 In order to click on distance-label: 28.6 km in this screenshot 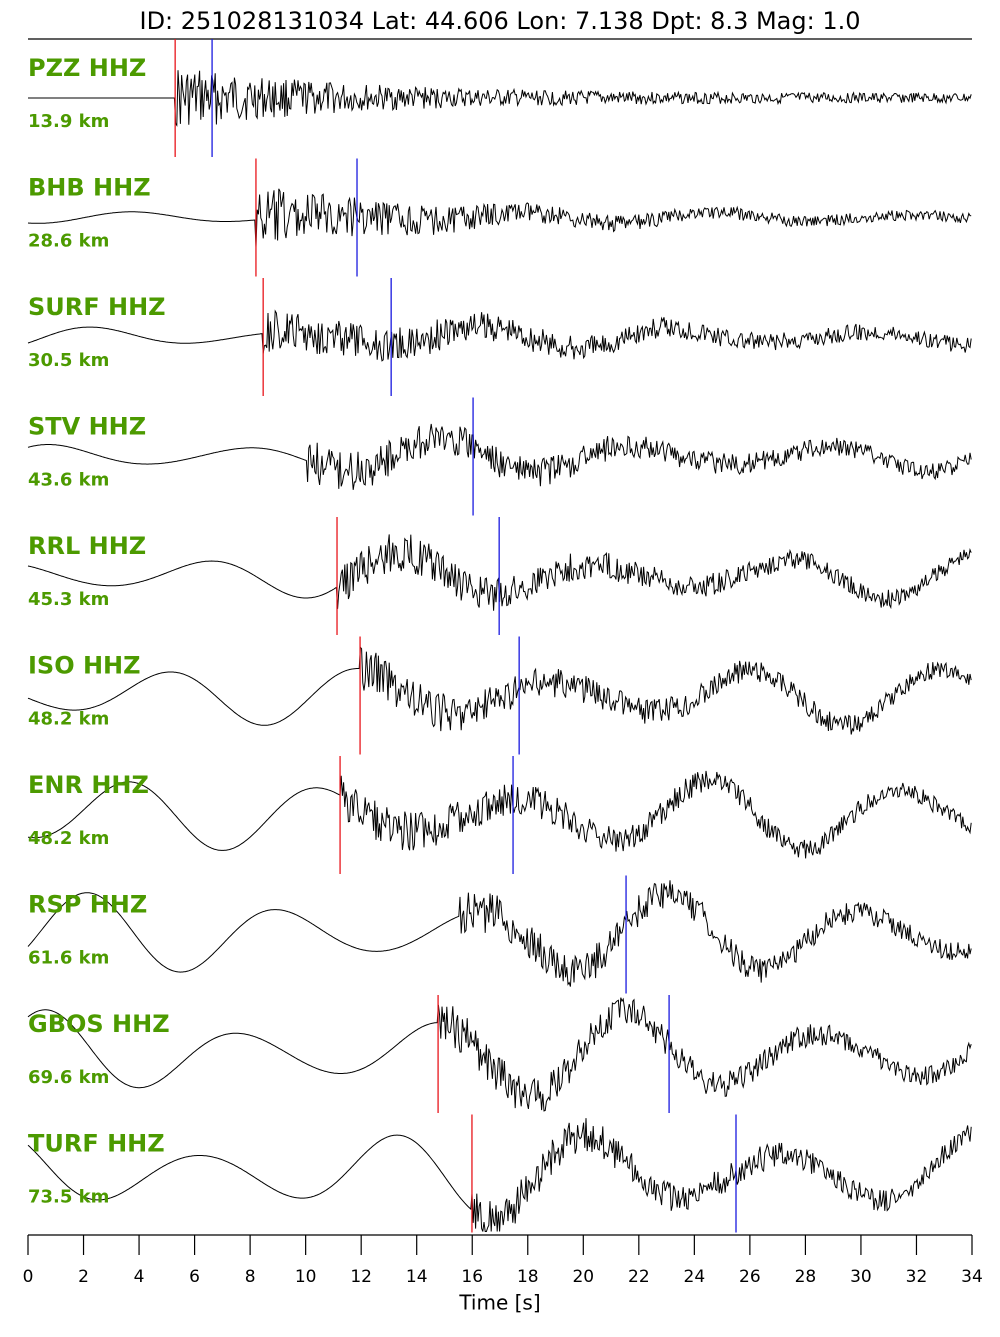, I will do `click(68, 241)`.